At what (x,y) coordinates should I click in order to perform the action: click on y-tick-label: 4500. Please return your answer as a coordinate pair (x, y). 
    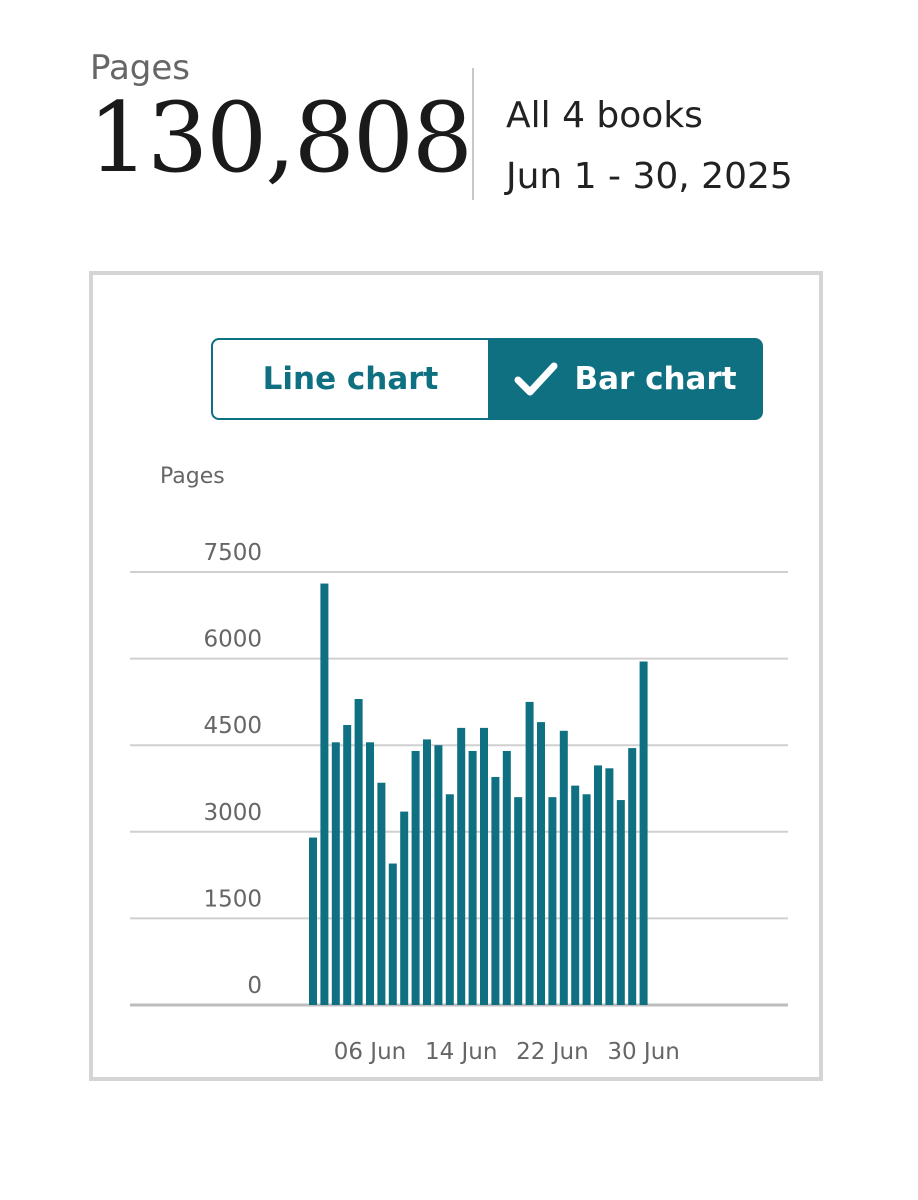
    Looking at the image, I should click on (232, 726).